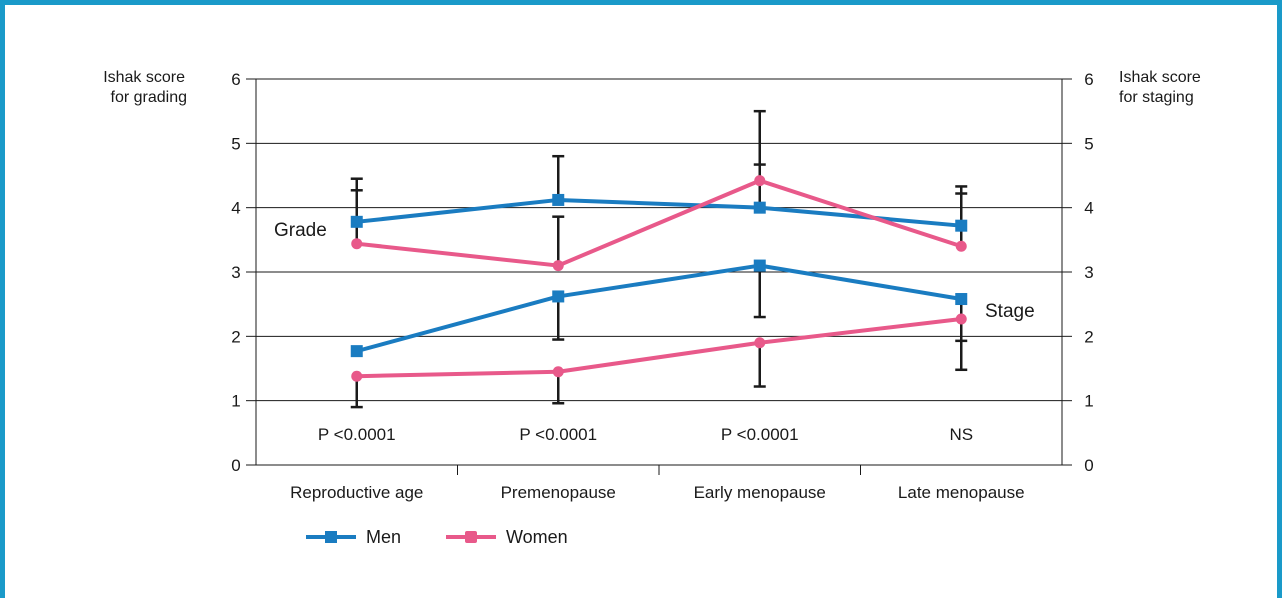 The width and height of the screenshot is (1282, 598). What do you see at coordinates (659, 308) in the screenshot?
I see `series-line-stage-men` at bounding box center [659, 308].